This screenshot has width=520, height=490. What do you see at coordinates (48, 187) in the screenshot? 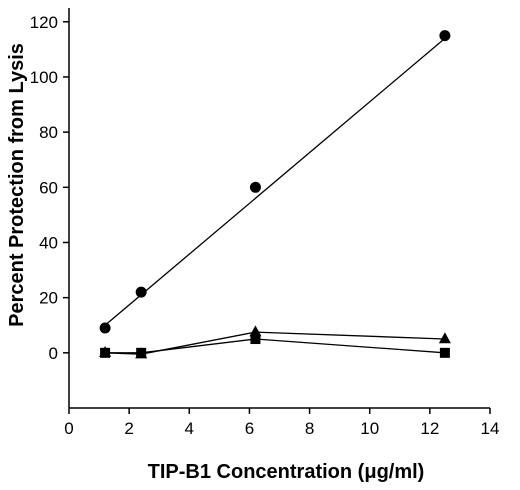
I see `y-tick-label: 60` at bounding box center [48, 187].